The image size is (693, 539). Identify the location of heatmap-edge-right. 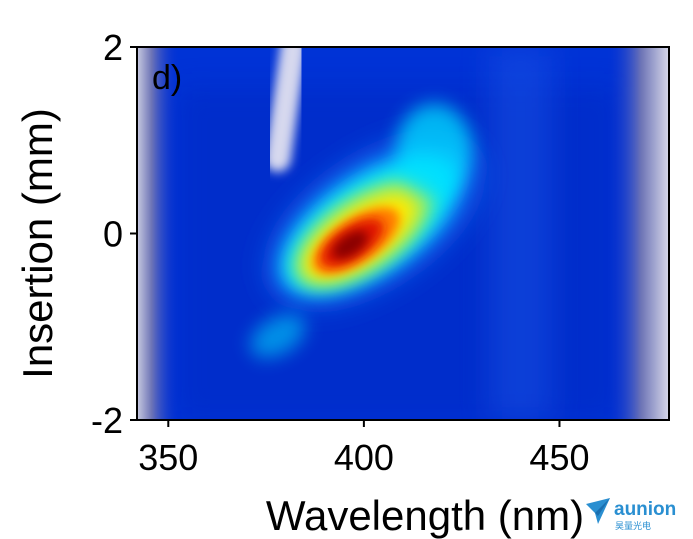
(638, 233).